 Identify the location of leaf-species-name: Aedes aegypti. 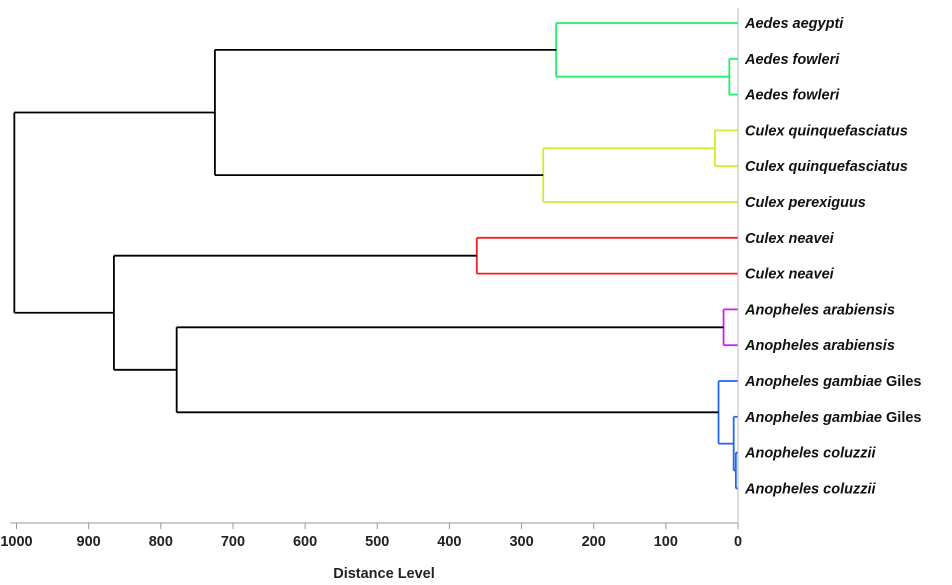
(794, 24).